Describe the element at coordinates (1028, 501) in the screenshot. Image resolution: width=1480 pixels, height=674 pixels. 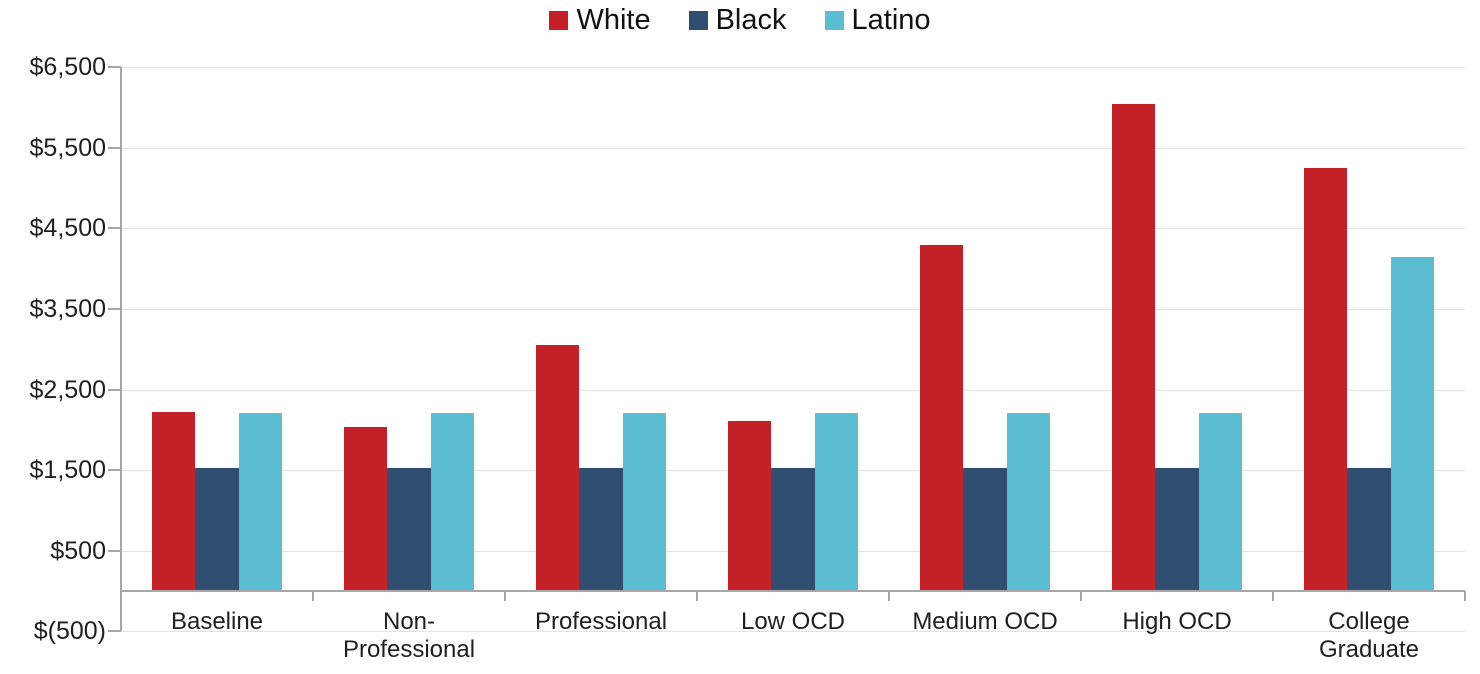
I see `bar-latino-medium-ocd` at that location.